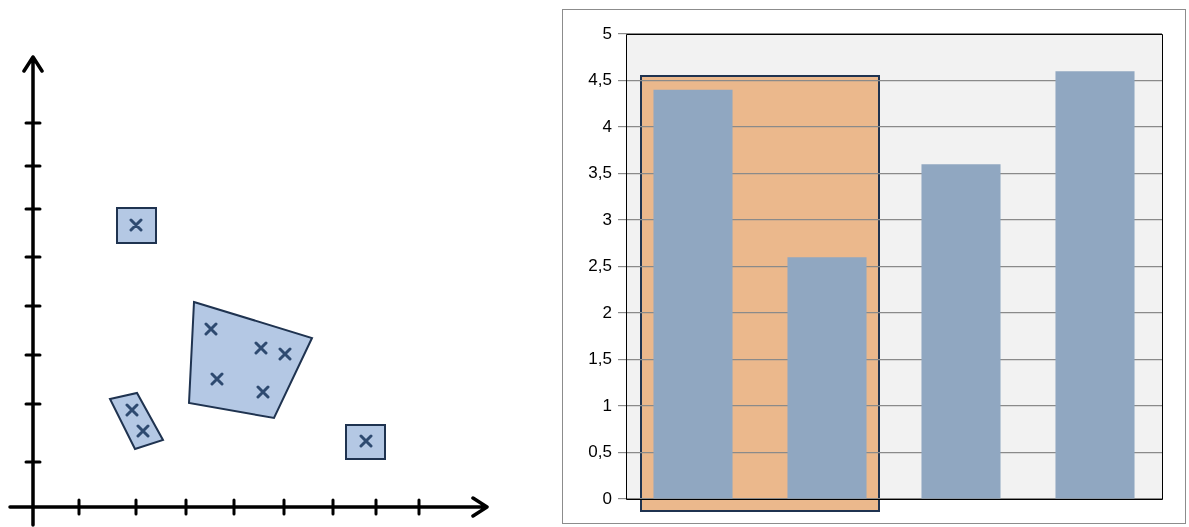 This screenshot has width=1189, height=527. I want to click on y-tick-label: 1, so click(607, 405).